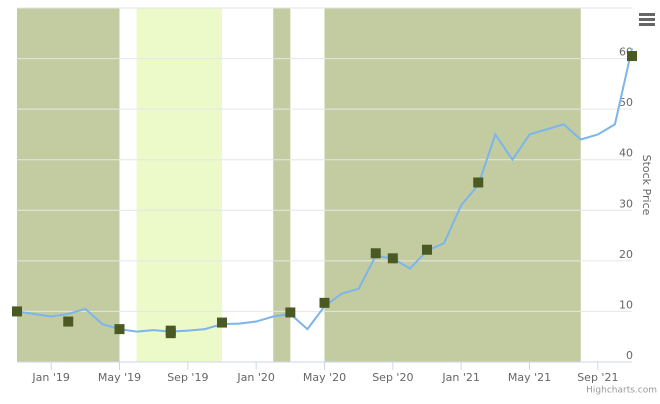 The width and height of the screenshot is (660, 404). I want to click on x-tick-label: Sep '21, so click(597, 377).